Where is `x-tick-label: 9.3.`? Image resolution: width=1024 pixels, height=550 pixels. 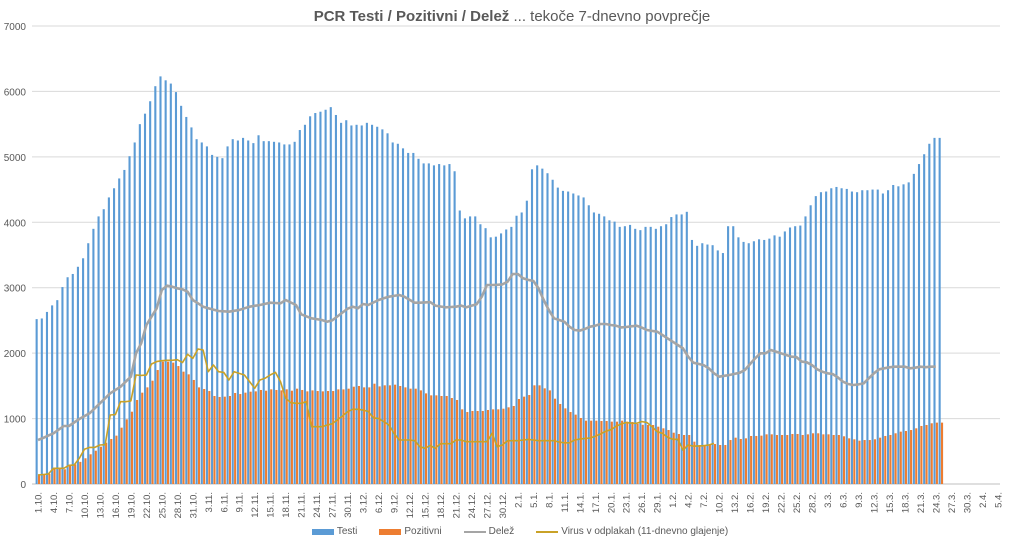 x-tick-label: 9.3. is located at coordinates (859, 500).